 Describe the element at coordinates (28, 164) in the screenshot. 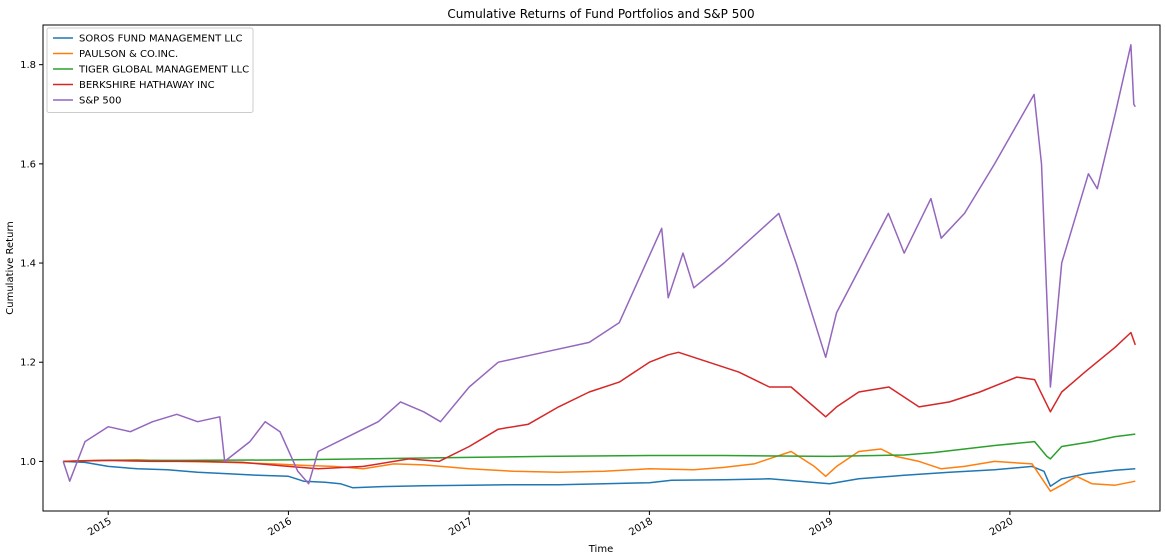

I see `y-tick-label: 1.6` at that location.